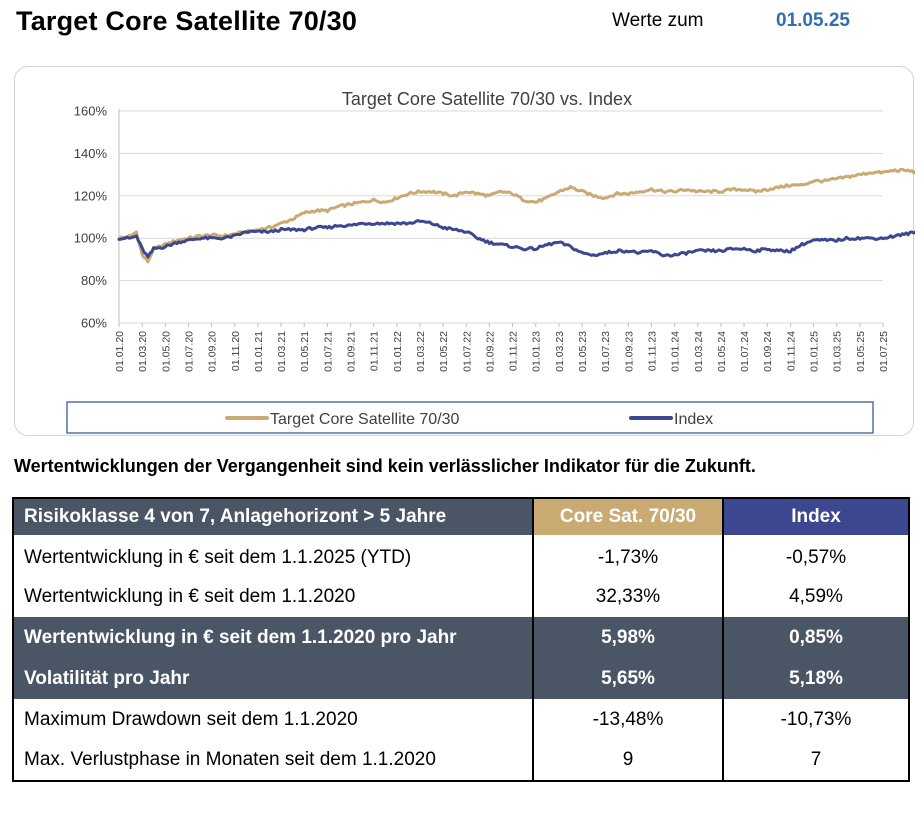  Describe the element at coordinates (627, 678) in the screenshot. I see `core-value: 5,65%` at that location.